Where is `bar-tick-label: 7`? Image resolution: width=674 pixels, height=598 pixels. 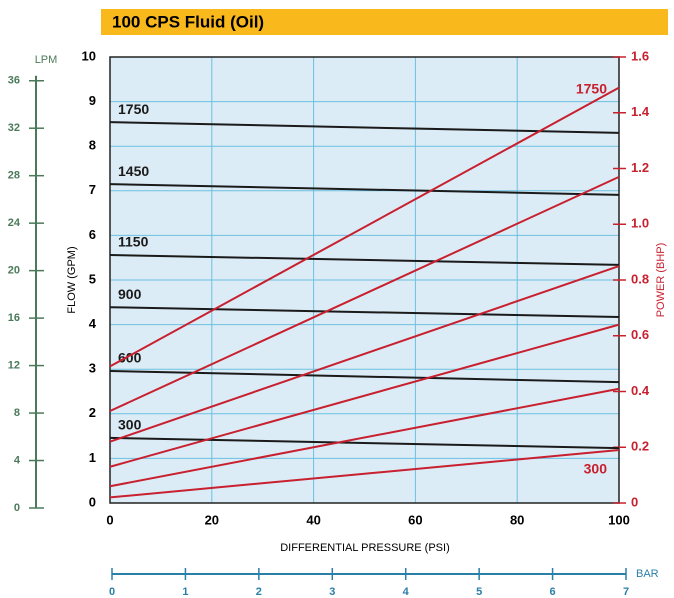 bar-tick-label: 7 is located at coordinates (626, 592).